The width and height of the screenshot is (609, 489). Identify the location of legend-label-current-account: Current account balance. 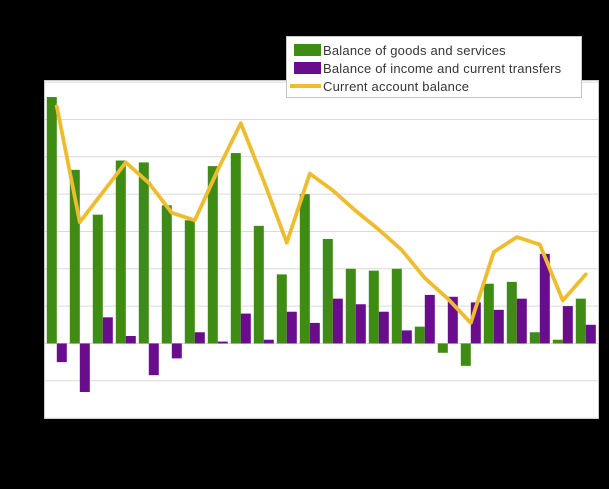
(396, 86).